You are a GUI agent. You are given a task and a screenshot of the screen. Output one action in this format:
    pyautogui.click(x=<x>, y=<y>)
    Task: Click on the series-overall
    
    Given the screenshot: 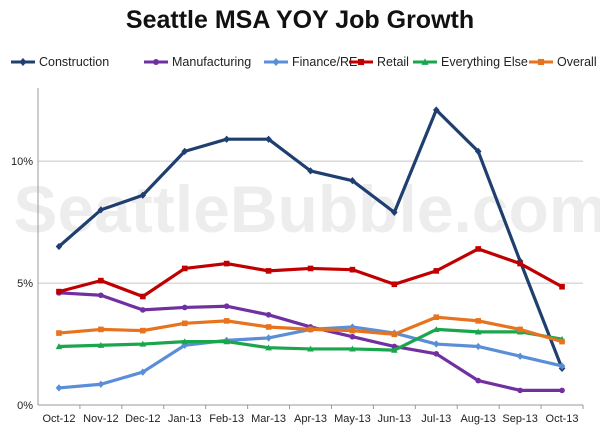 What is the action you would take?
    pyautogui.click(x=310, y=329)
    